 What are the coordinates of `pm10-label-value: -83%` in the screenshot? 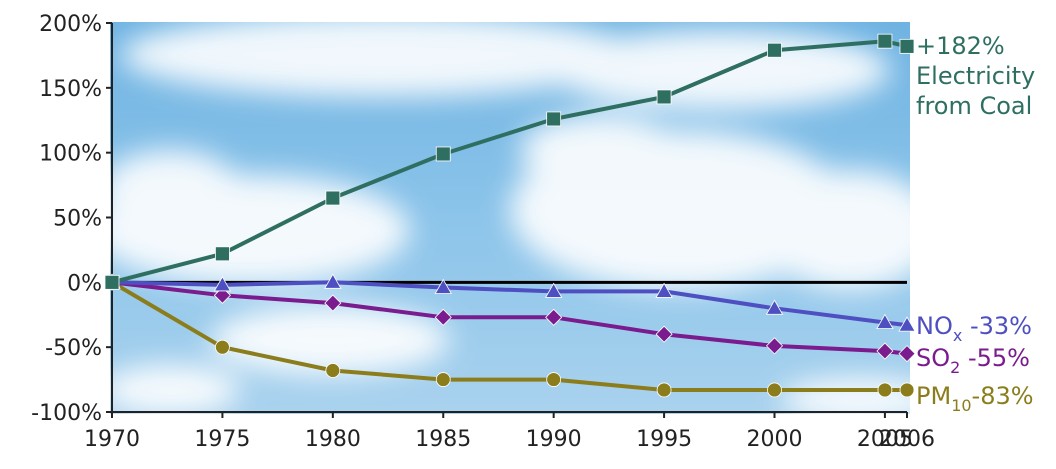 It's located at (1003, 396).